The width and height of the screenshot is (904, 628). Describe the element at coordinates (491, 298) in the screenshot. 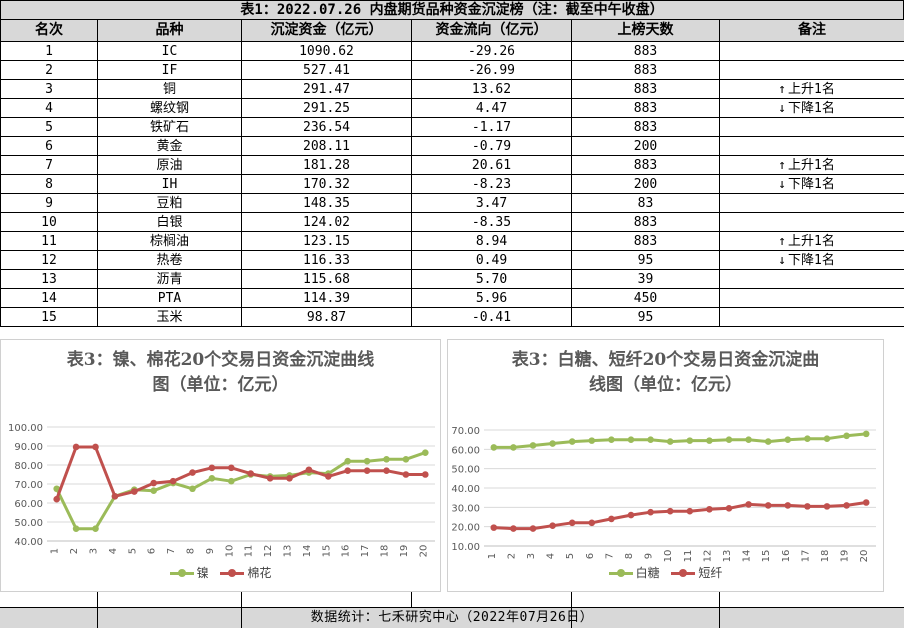

I see `cell-flow: 5.96` at that location.